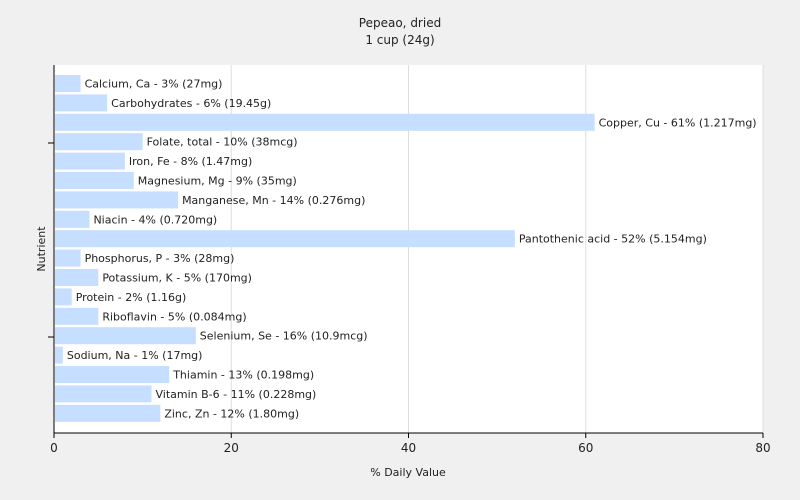 The height and width of the screenshot is (500, 800). Describe the element at coordinates (400, 23) in the screenshot. I see `chart-title: Pepeao, dried` at that location.